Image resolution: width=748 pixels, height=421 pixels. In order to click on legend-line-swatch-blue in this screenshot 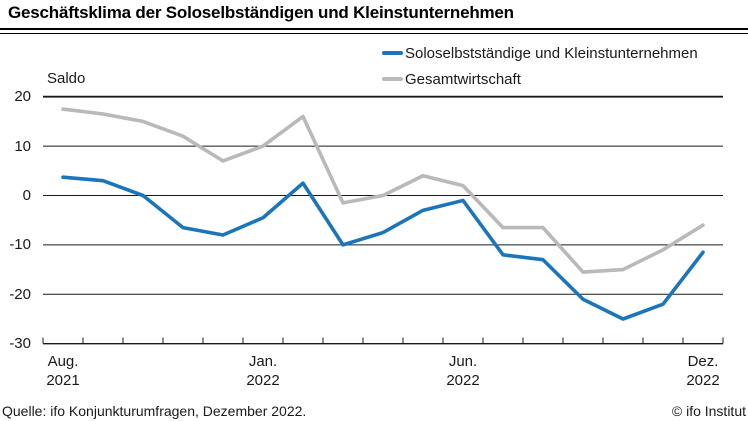, I will do `click(392, 53)`.